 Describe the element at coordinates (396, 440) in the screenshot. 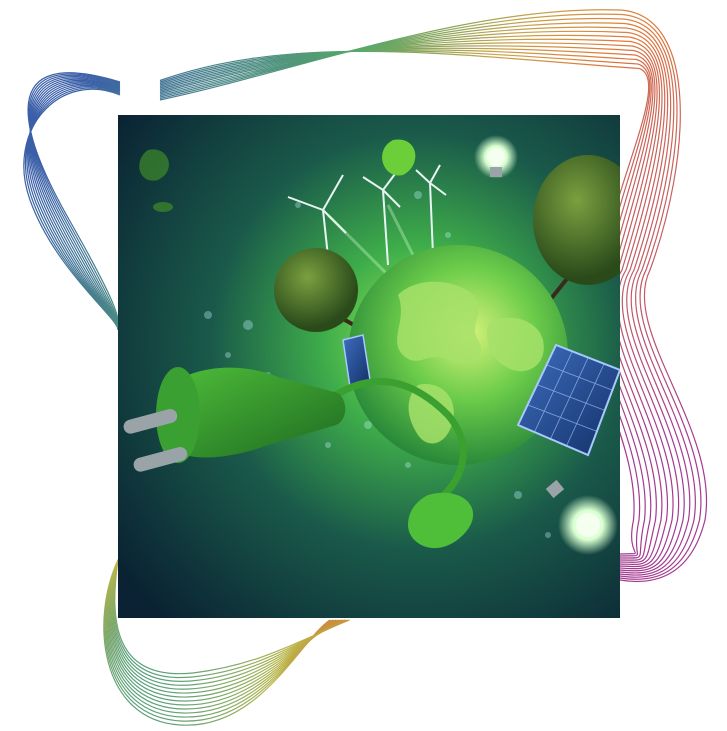

I see `power-cable` at that location.